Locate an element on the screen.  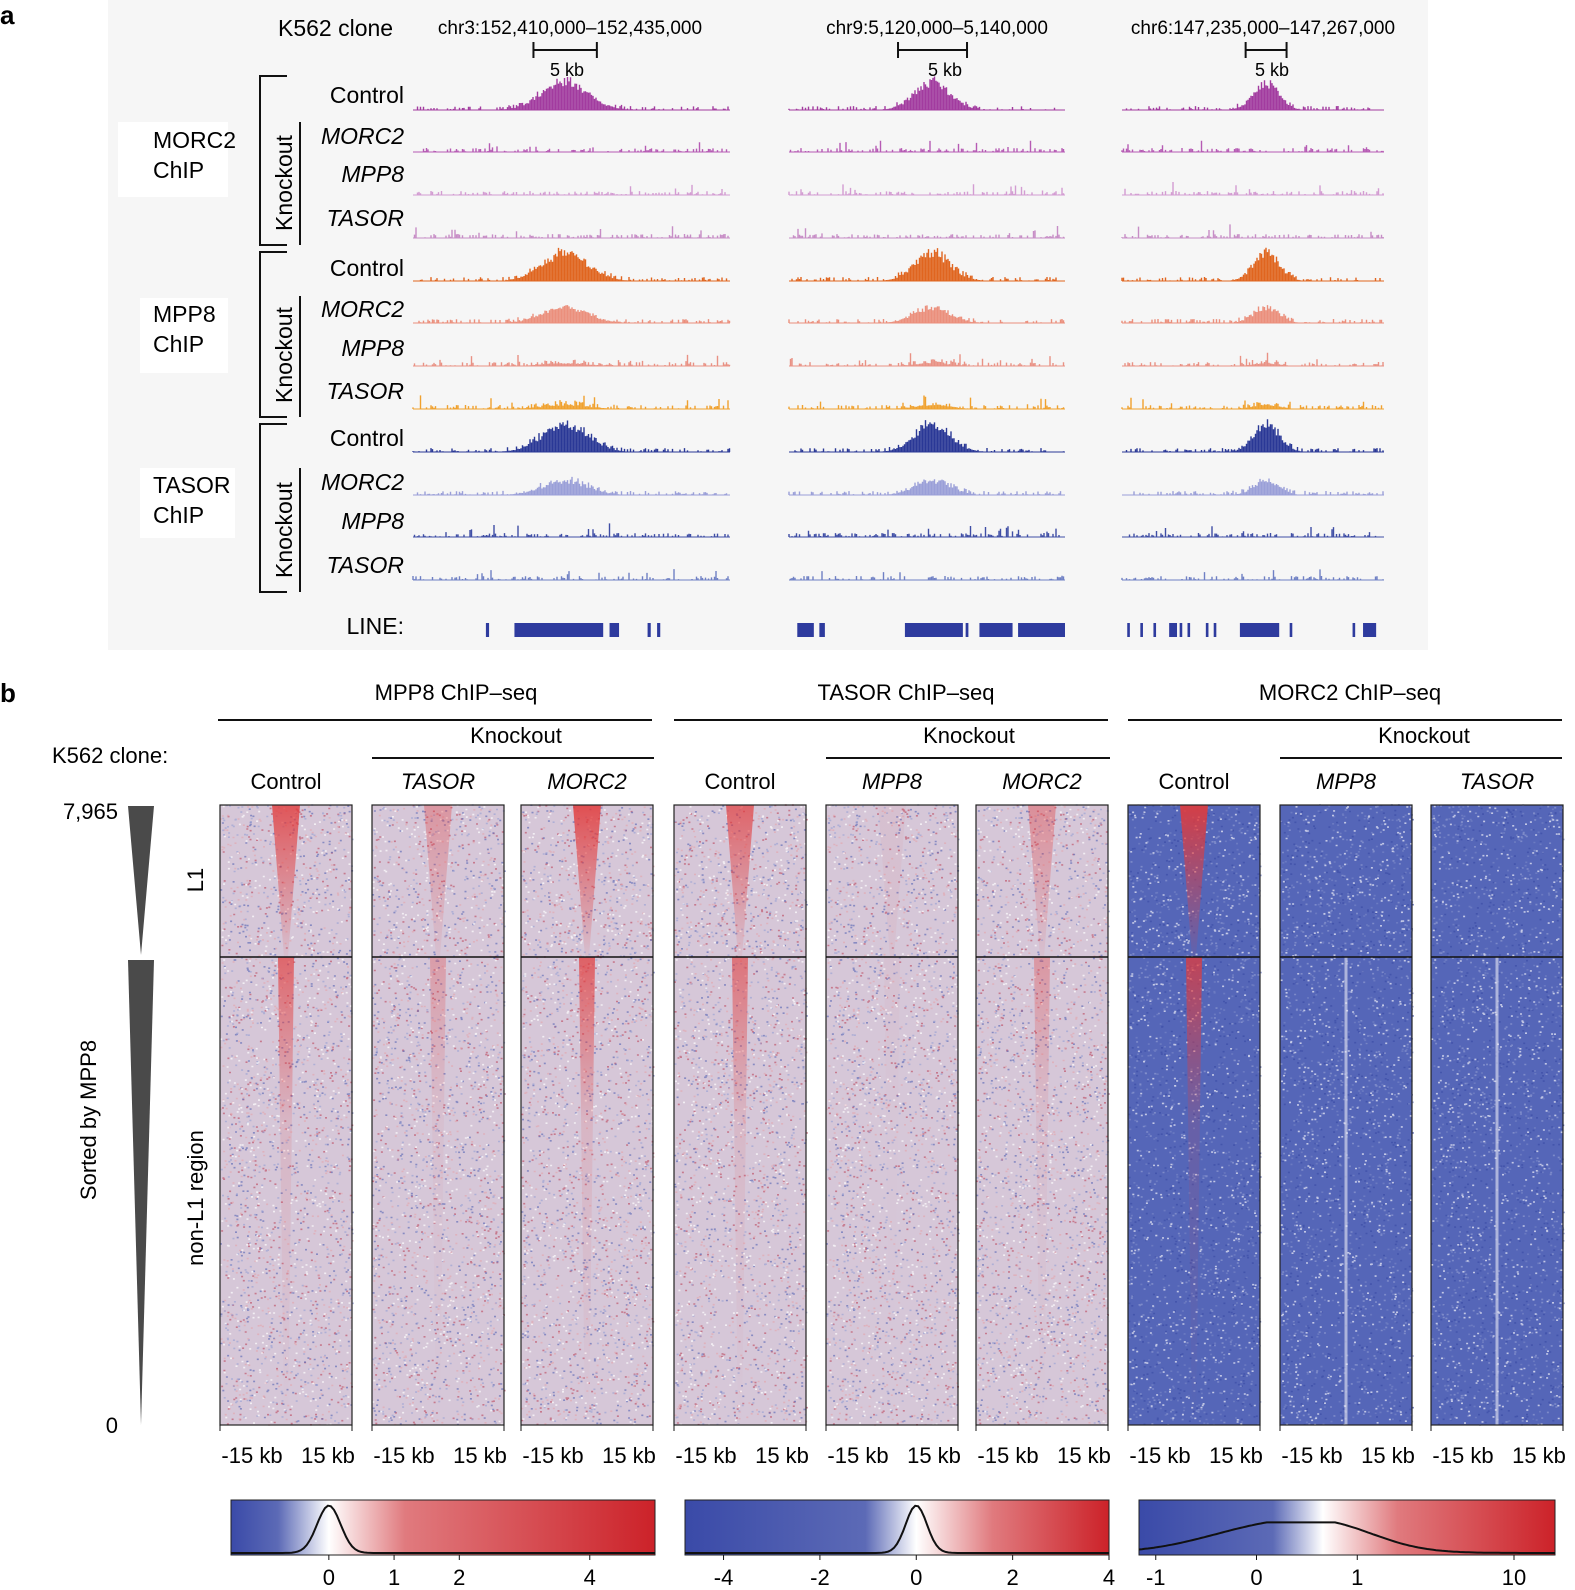
colorbar: -4 -2 0 2 4 is located at coordinates (899, 1544).